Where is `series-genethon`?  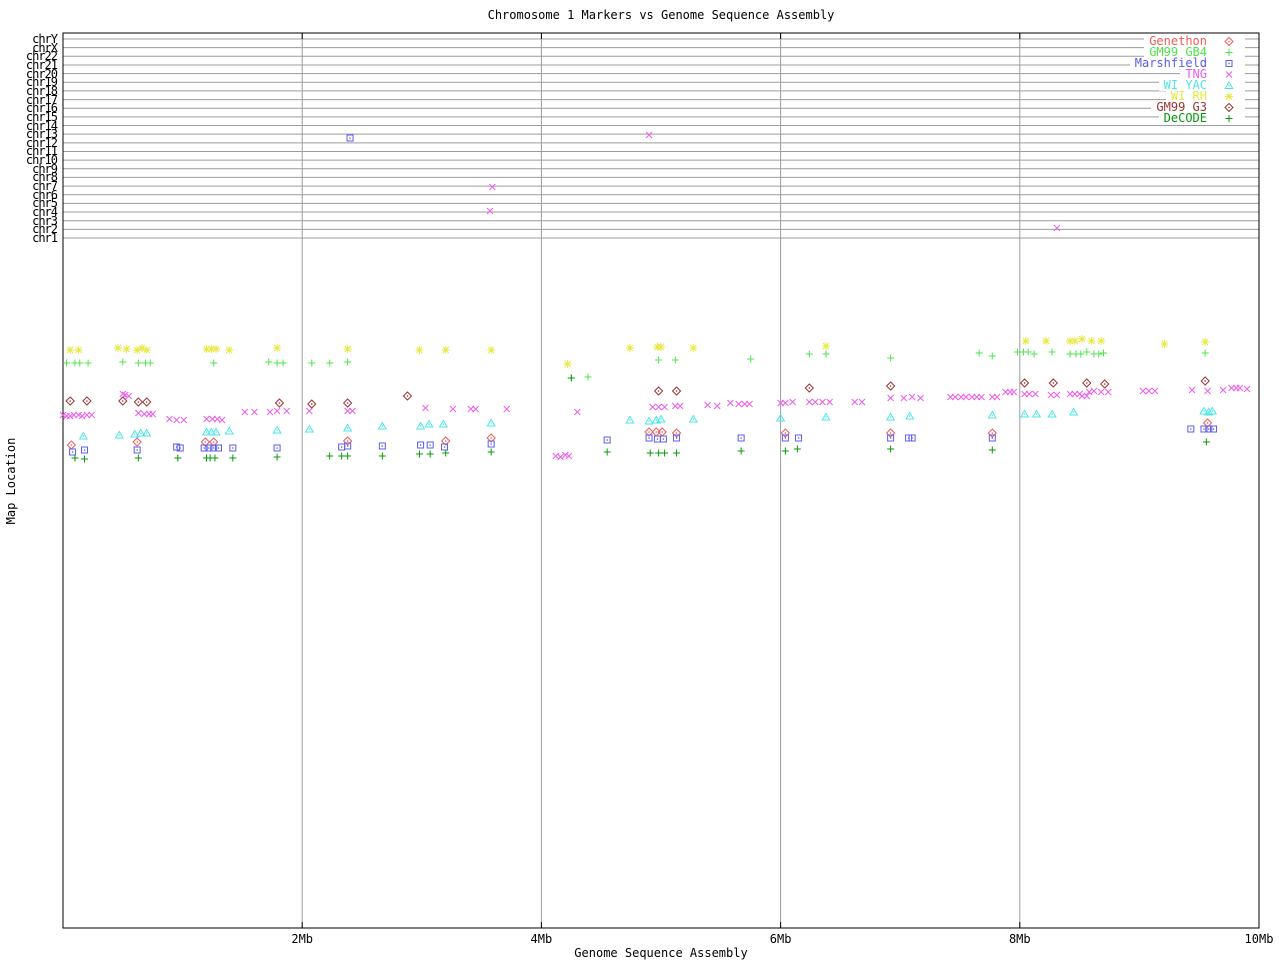 series-genethon is located at coordinates (639, 434).